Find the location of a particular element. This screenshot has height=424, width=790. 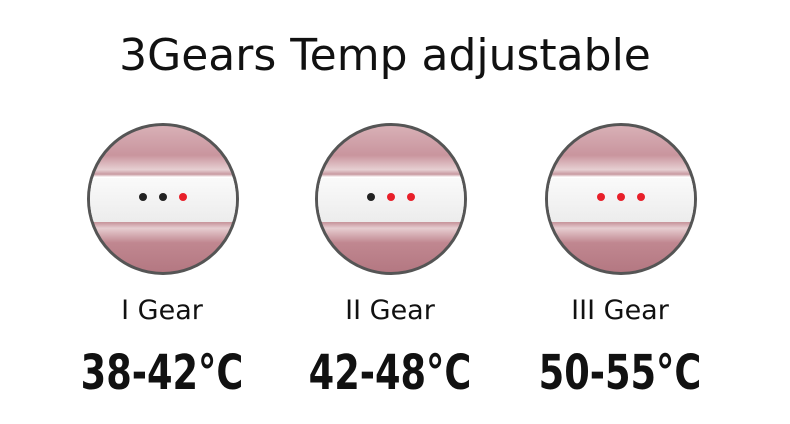

gear-temperature: 38-42°C is located at coordinates (162, 373).